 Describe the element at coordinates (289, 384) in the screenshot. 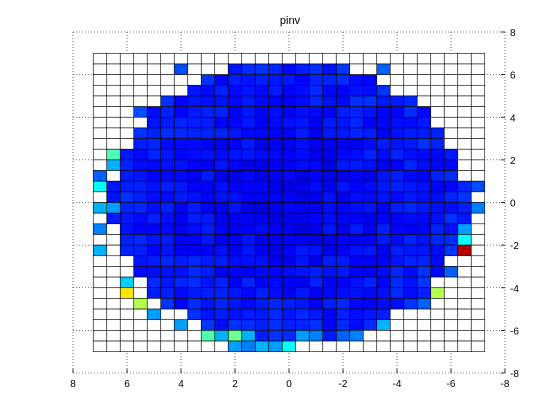

I see `x-tick-label: 0` at that location.